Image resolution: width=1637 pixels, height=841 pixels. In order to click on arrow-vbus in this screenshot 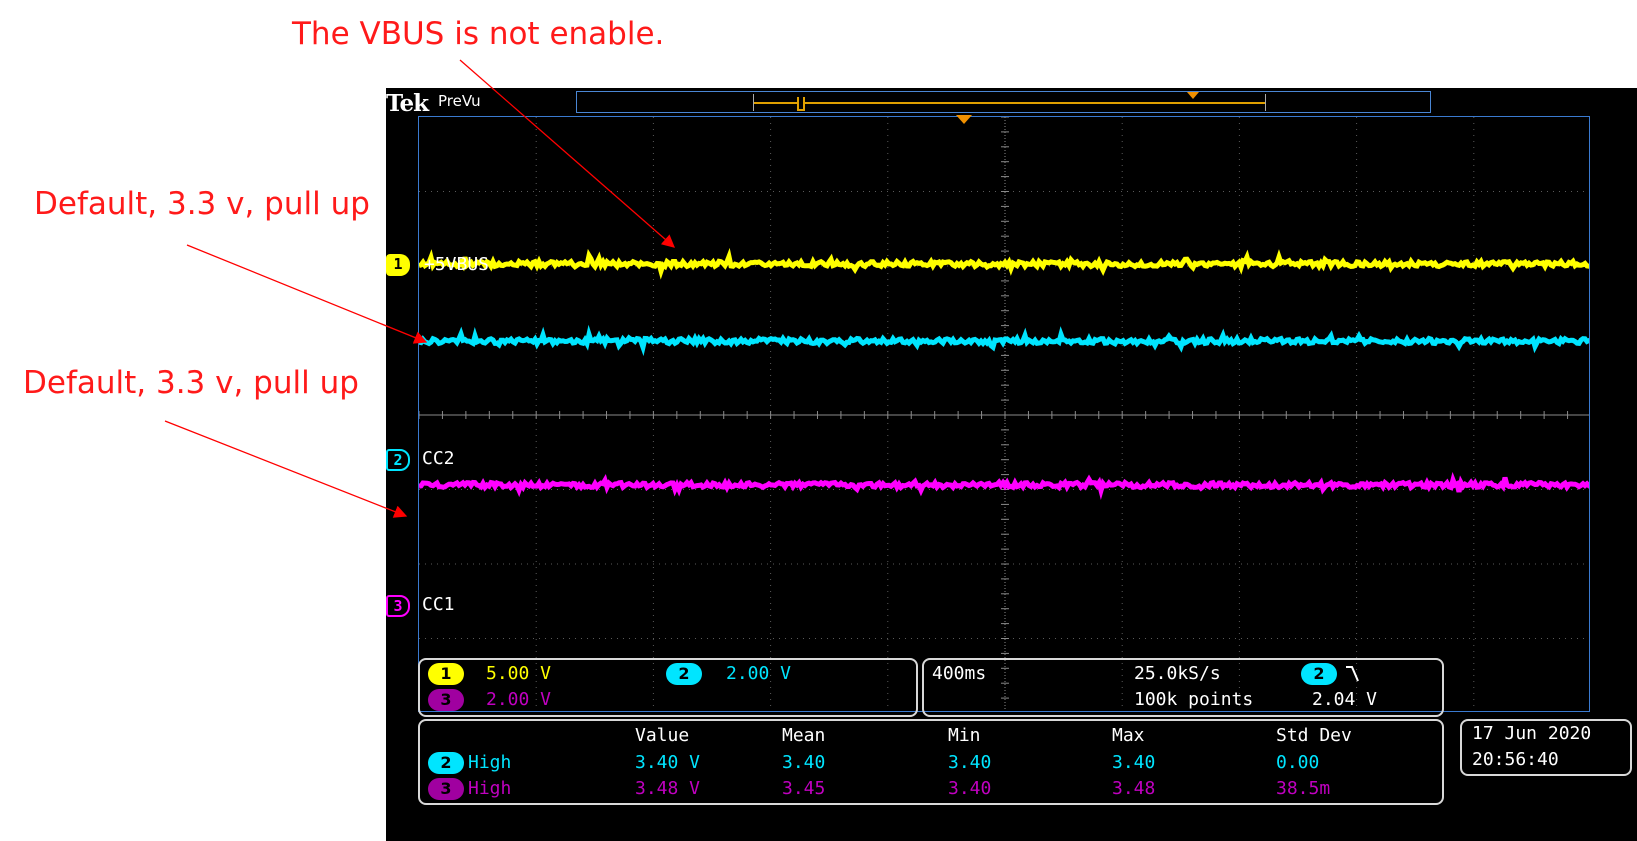, I will do `click(567, 153)`.